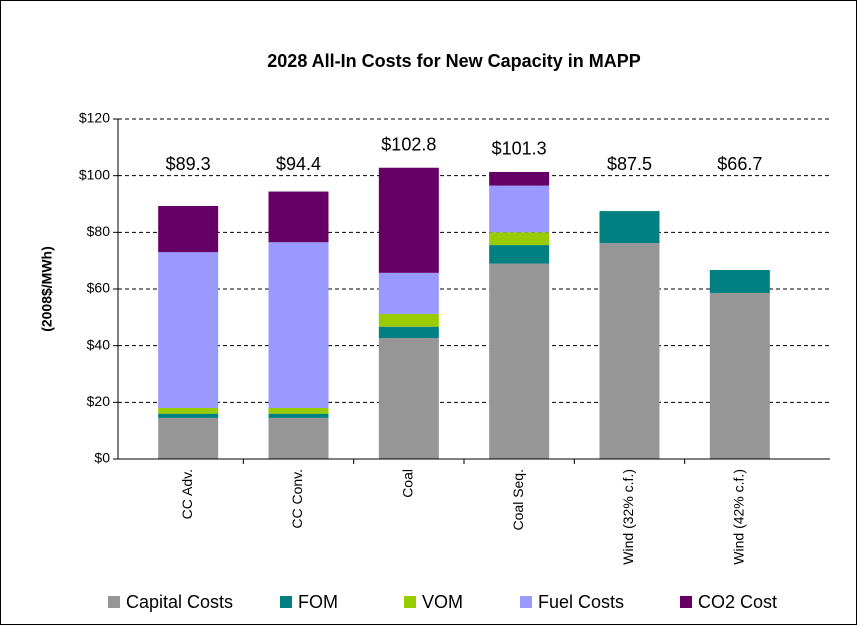 The image size is (858, 626). I want to click on legend-label: Fuel Costs, so click(581, 602).